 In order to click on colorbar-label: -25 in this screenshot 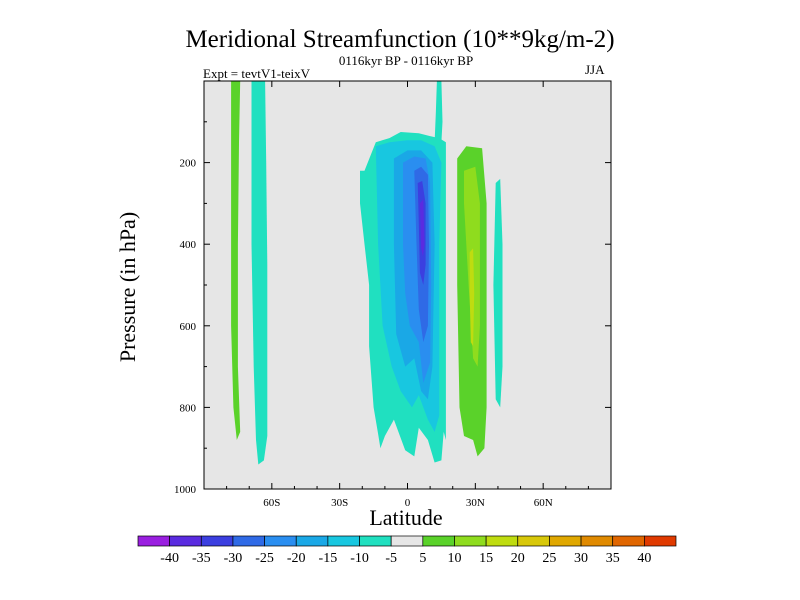, I will do `click(264, 558)`.